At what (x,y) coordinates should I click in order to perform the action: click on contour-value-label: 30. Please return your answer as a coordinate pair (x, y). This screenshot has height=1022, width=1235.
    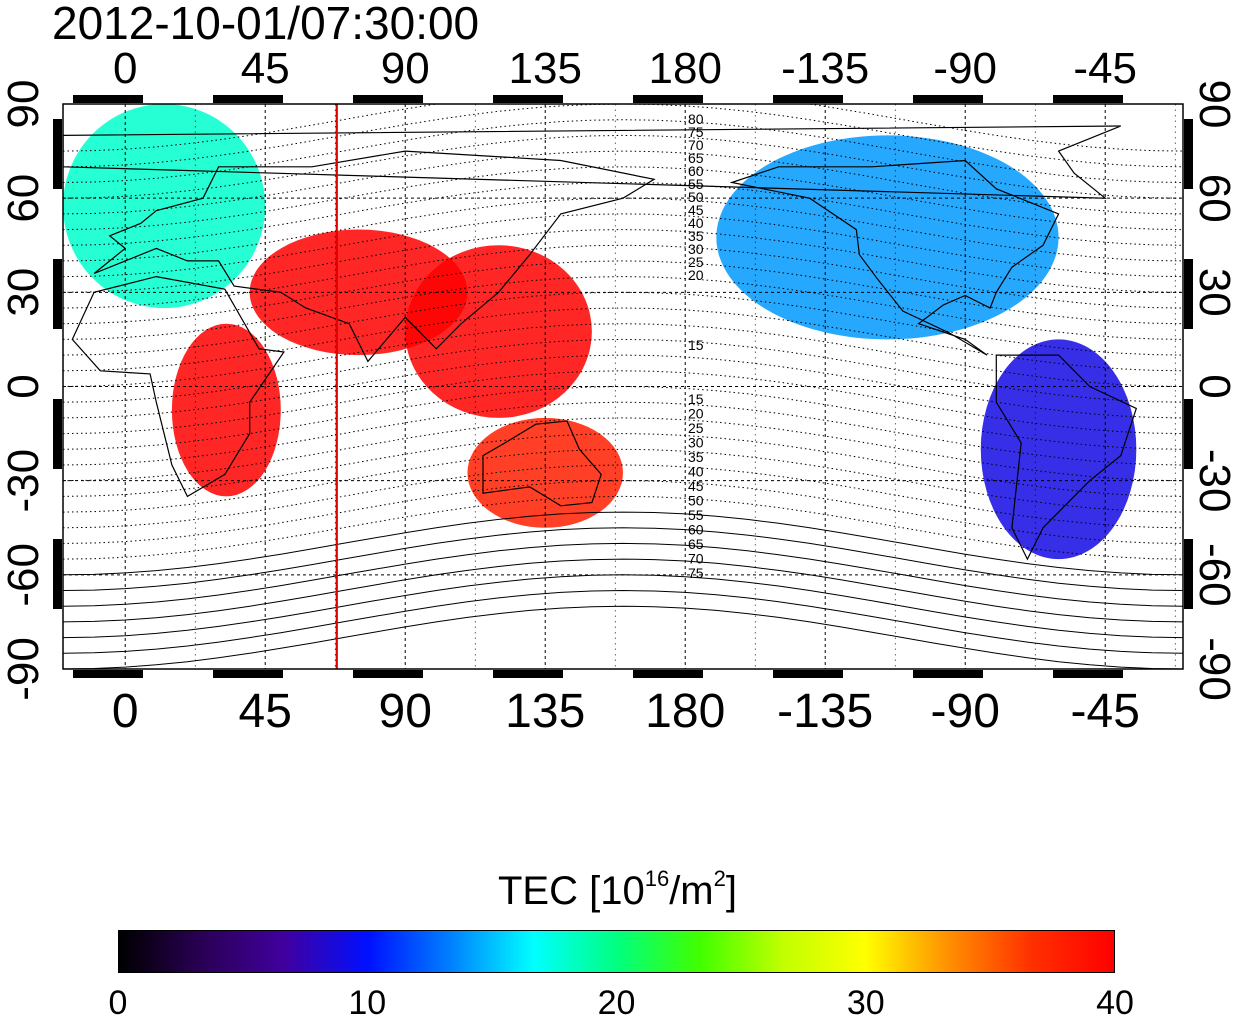
    Looking at the image, I should click on (696, 443).